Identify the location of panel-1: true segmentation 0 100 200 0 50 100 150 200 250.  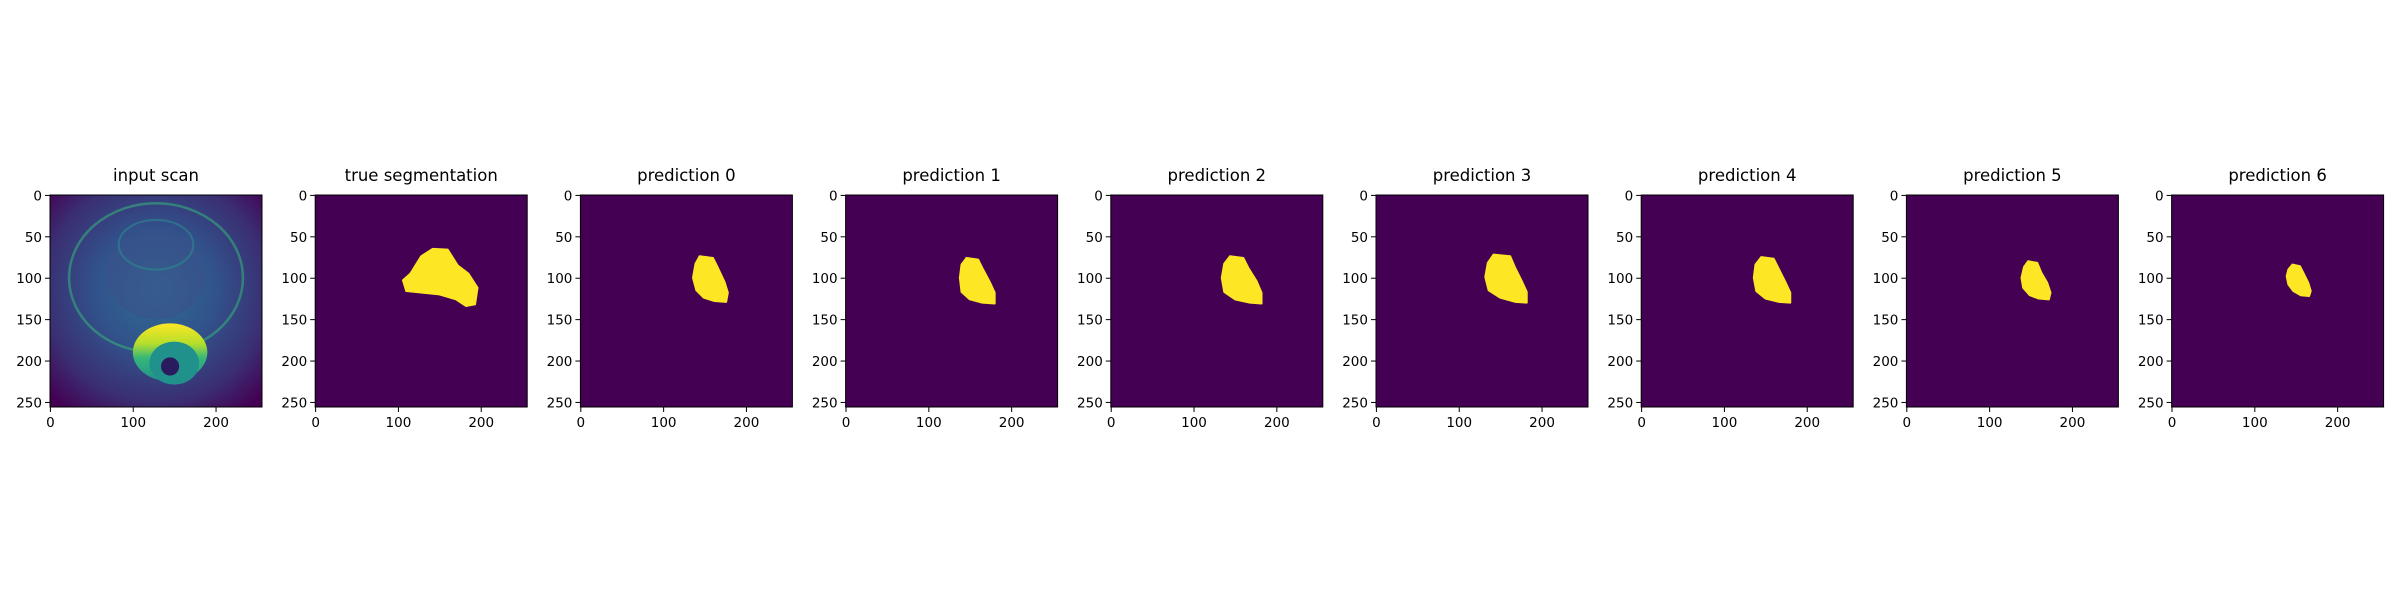
(404, 298).